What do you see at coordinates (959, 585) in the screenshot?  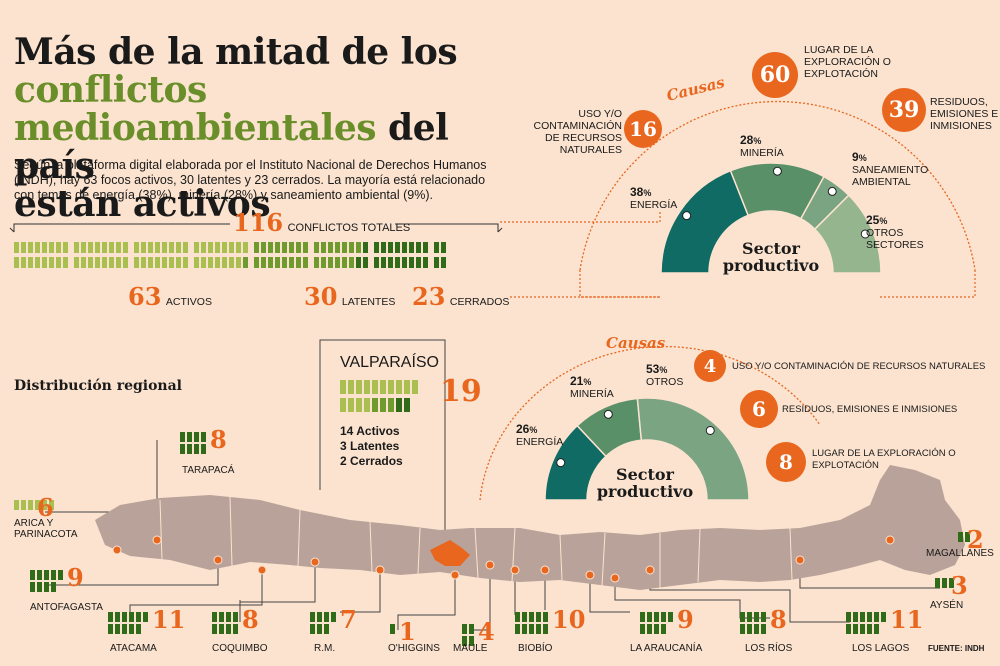 I see `region-count-aysén: 3` at bounding box center [959, 585].